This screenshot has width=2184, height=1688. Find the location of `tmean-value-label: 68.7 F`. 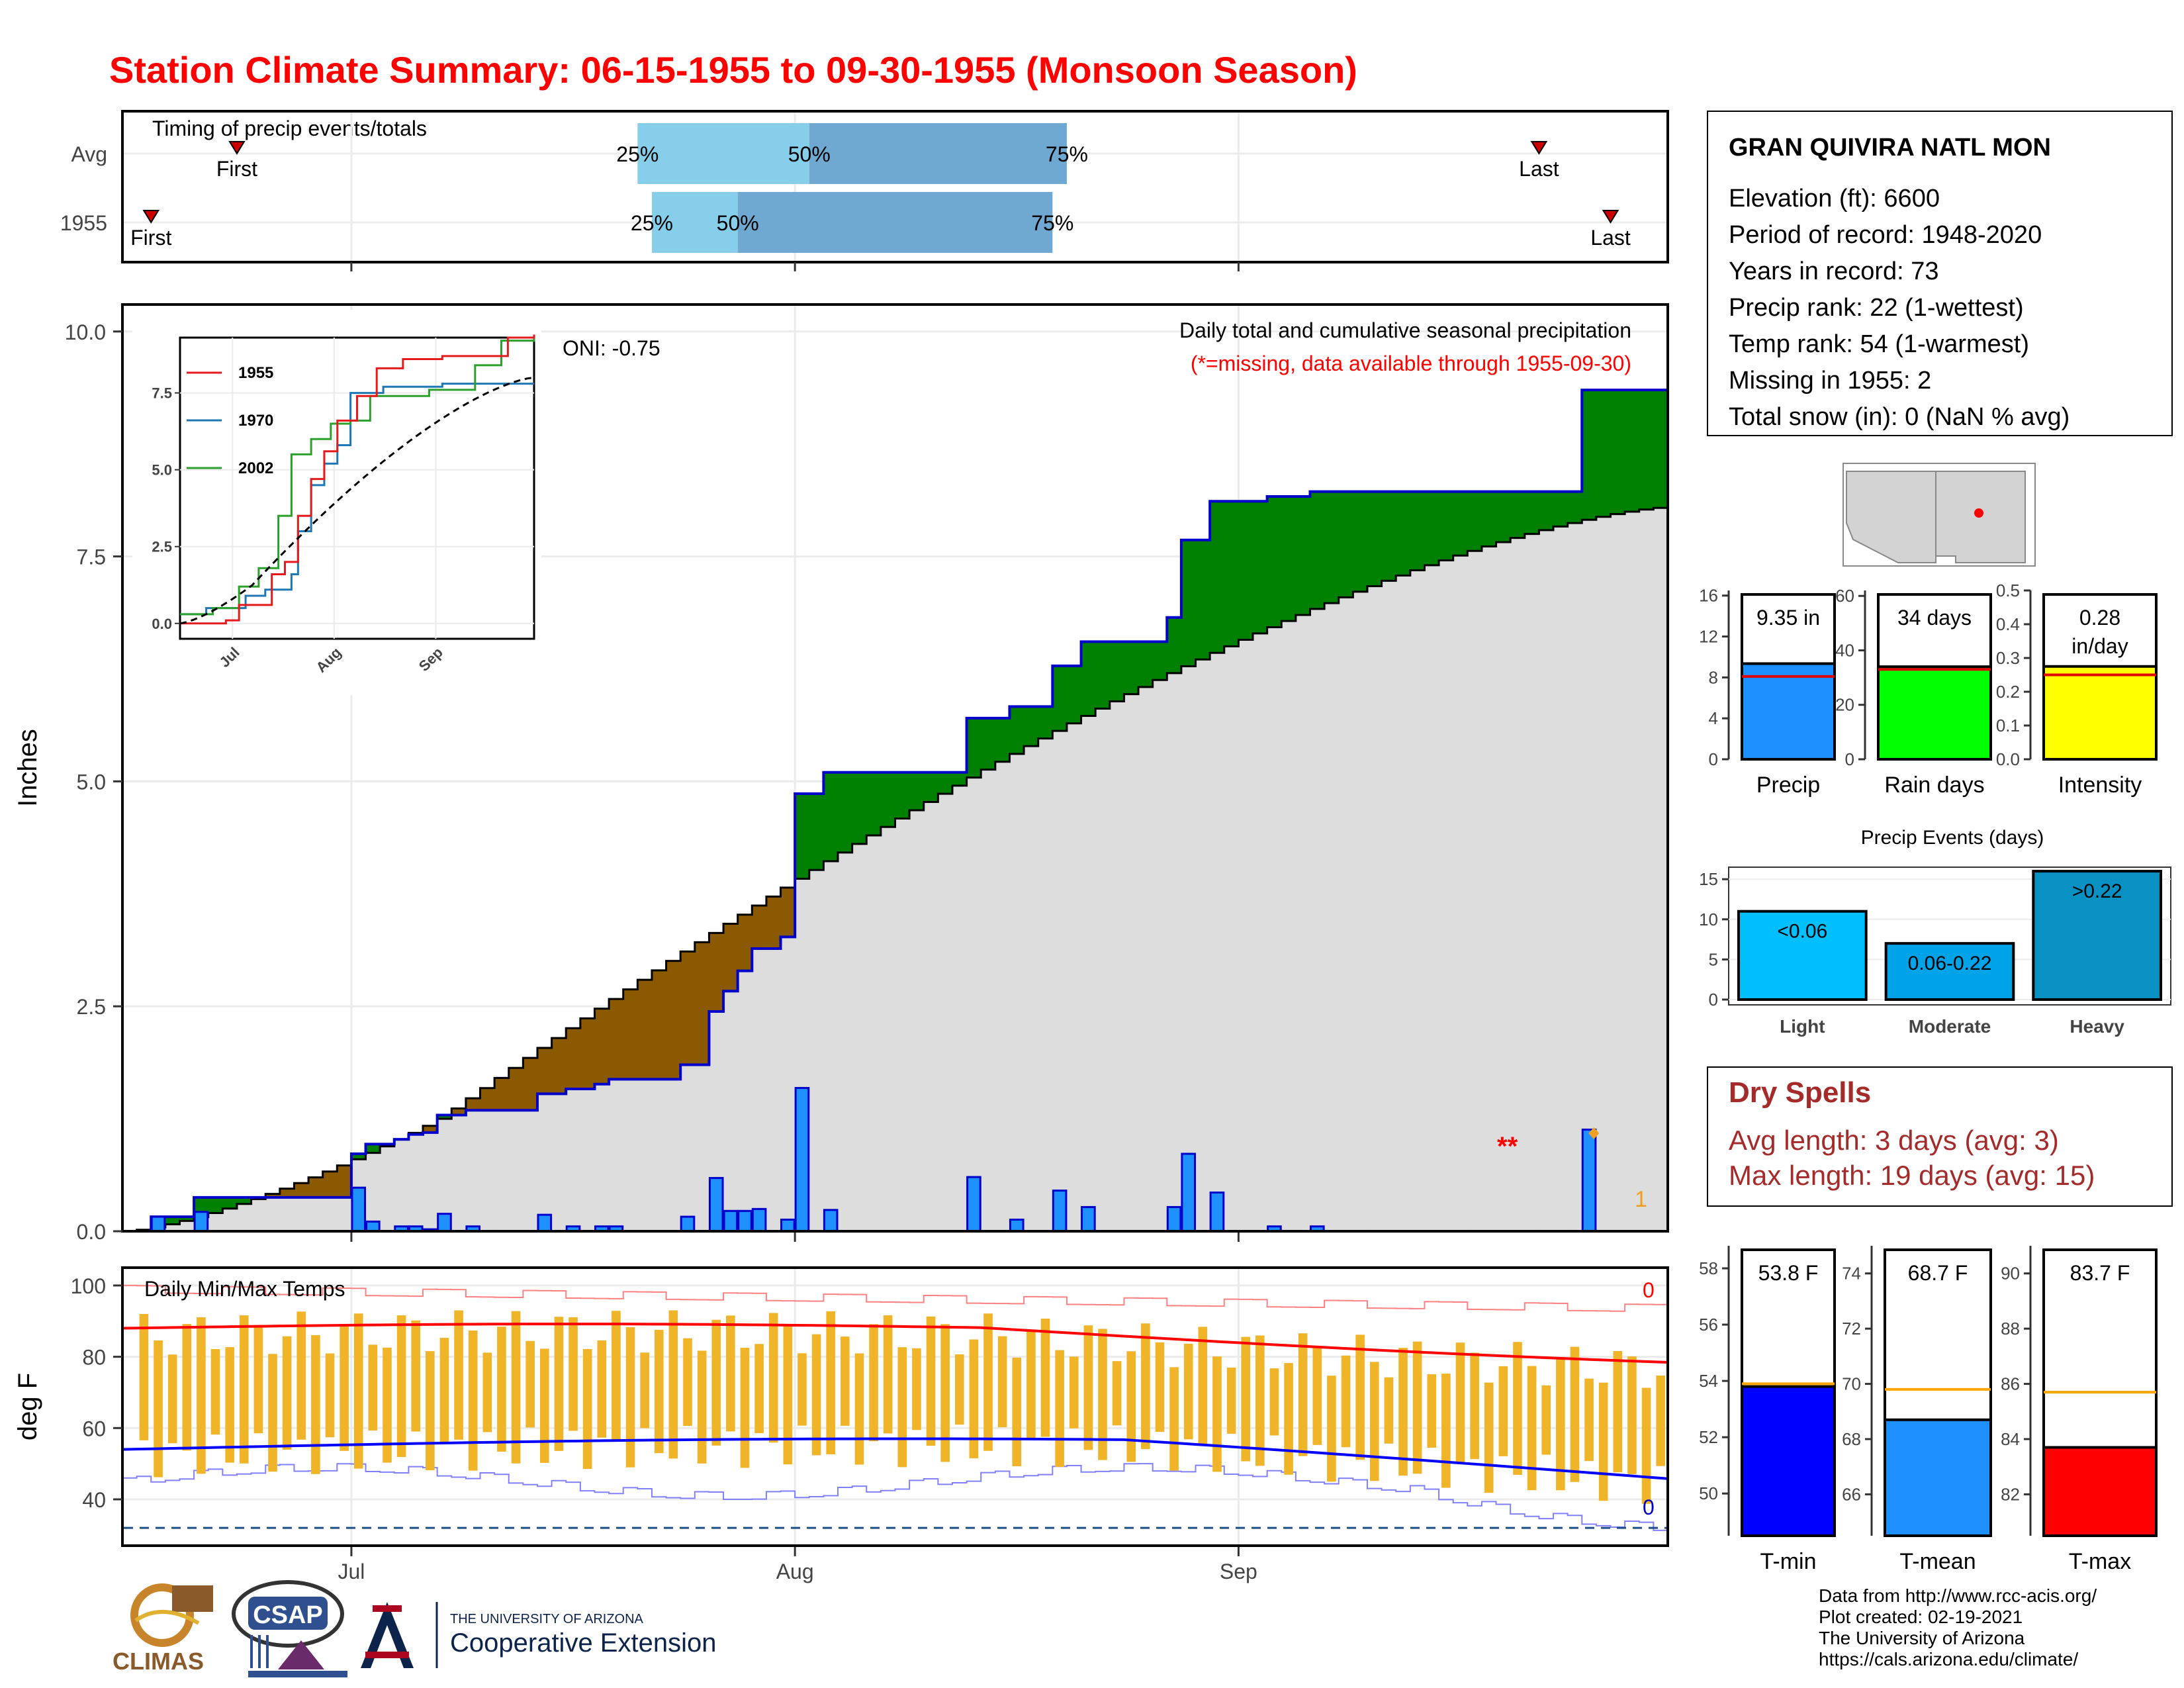

tmean-value-label: 68.7 F is located at coordinates (1938, 1273).